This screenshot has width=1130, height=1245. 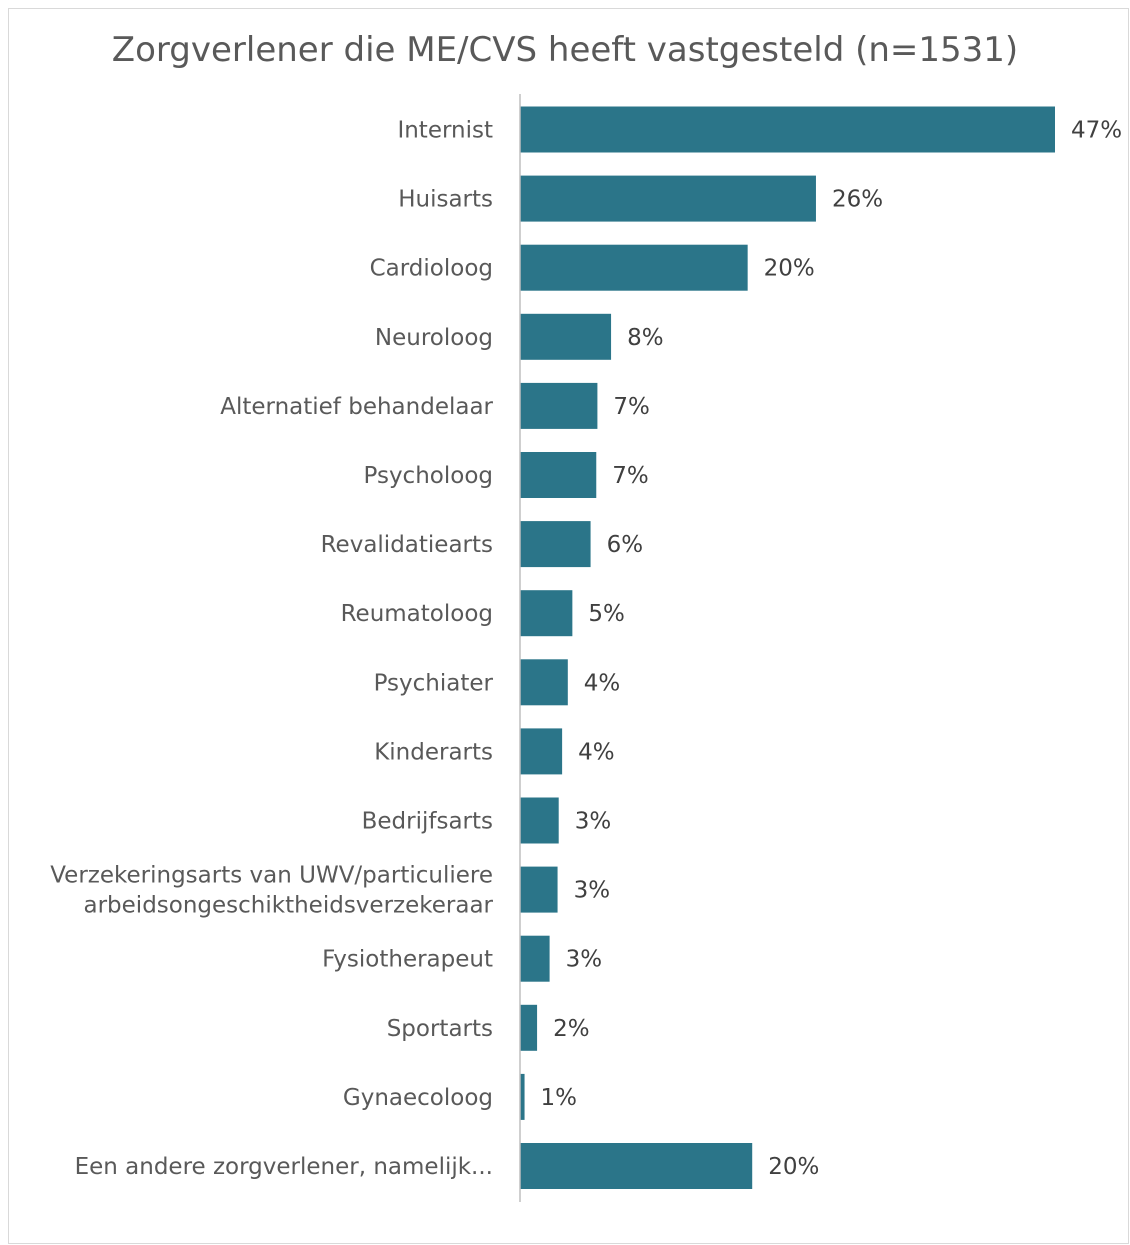 I want to click on value-label: 1%, so click(x=559, y=1098).